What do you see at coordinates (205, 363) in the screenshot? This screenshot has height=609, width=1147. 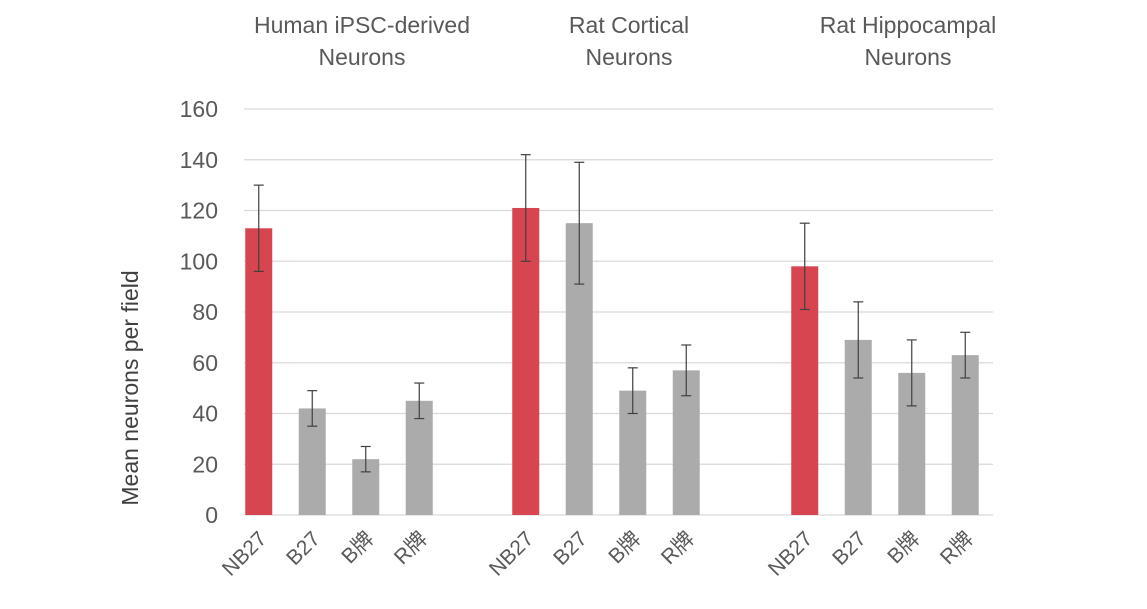 I see `y-tick-label: 60` at bounding box center [205, 363].